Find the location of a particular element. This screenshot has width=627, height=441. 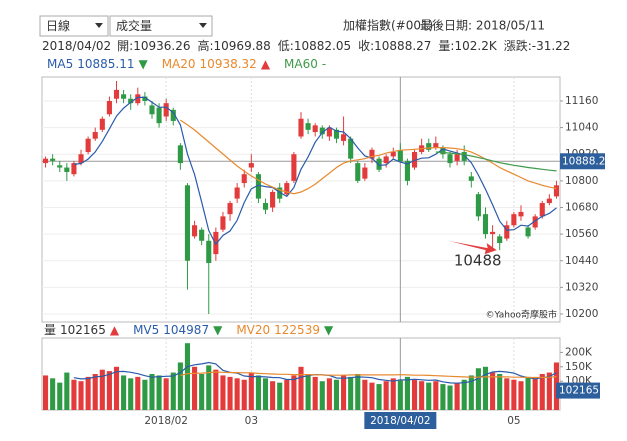

ma-line is located at coordinates (496, 161).